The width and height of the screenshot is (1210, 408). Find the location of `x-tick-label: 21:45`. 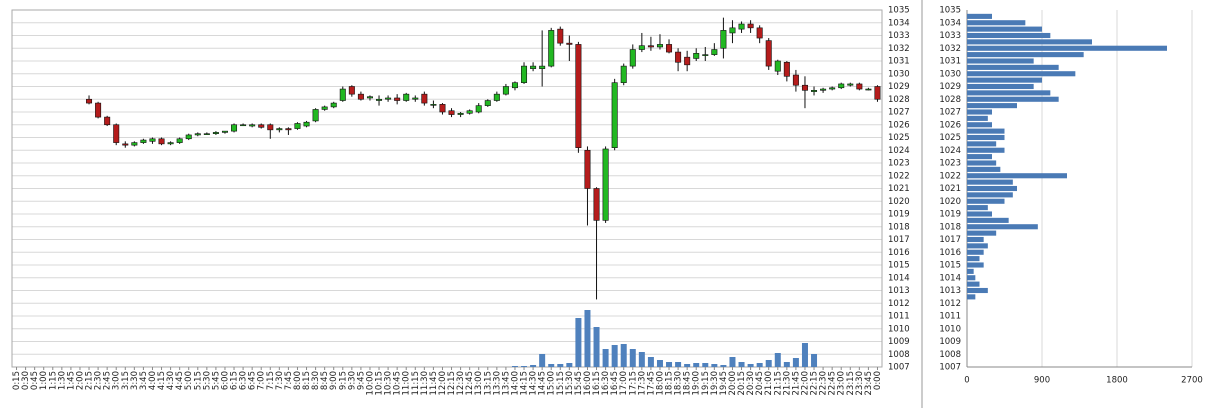

x-tick-label: 21:45 is located at coordinates (796, 383).